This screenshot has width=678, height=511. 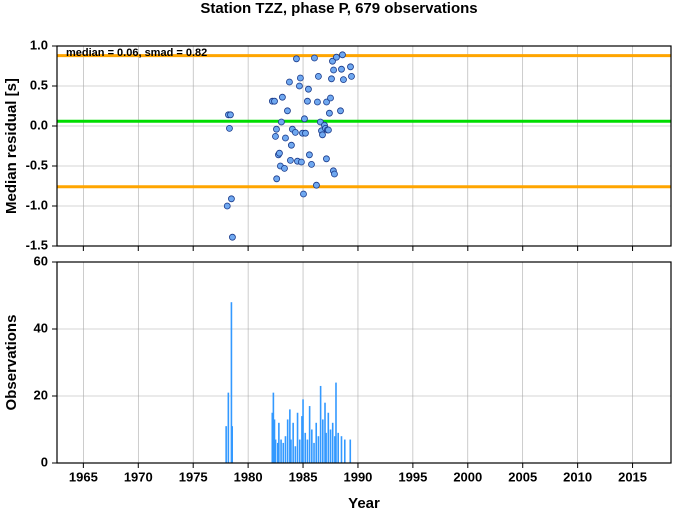 I want to click on x-tick-label: 1990, so click(x=357, y=476).